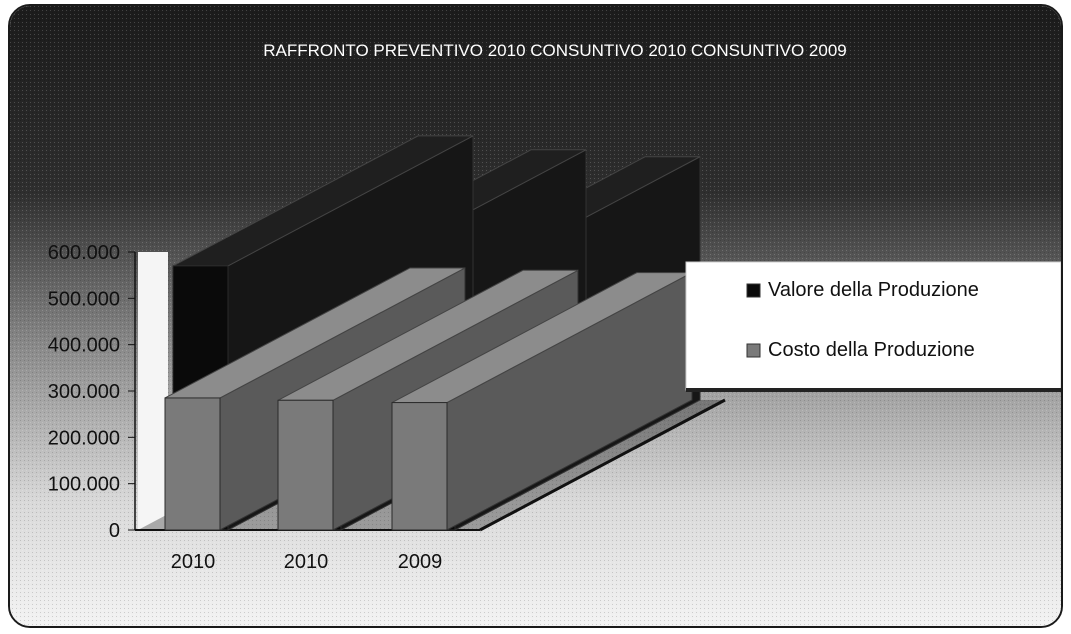 The height and width of the screenshot is (634, 1071). What do you see at coordinates (153, 391) in the screenshot?
I see `back-wall` at bounding box center [153, 391].